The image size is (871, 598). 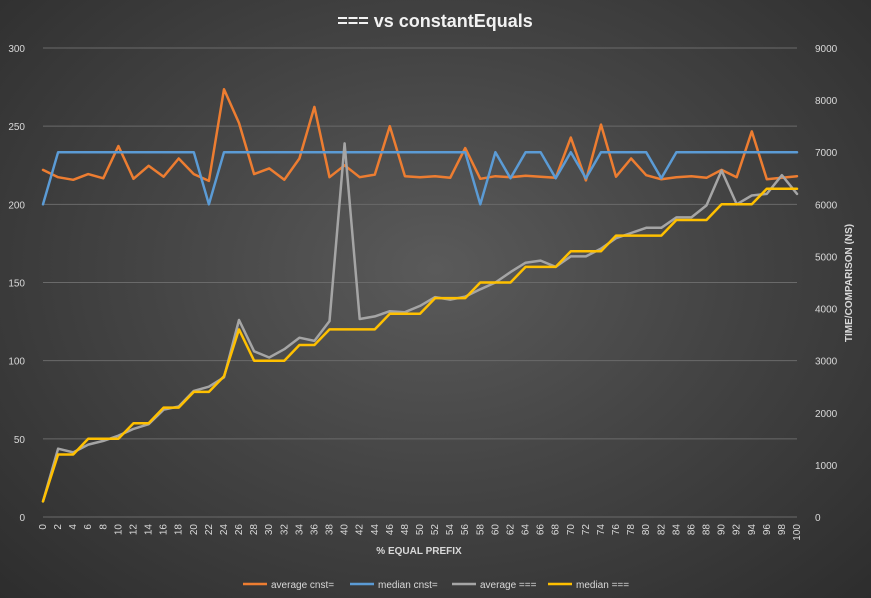 What do you see at coordinates (661, 530) in the screenshot?
I see `x-tick-label: 82` at bounding box center [661, 530].